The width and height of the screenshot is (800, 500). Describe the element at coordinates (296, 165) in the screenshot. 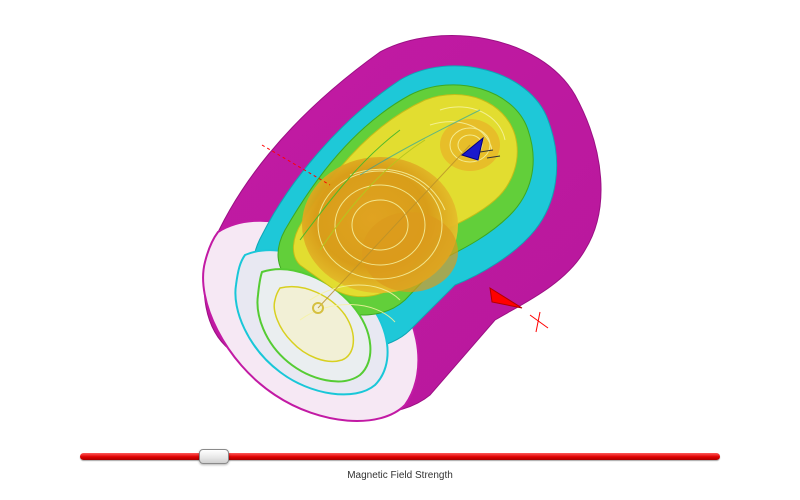

I see `axis-direction-line` at that location.